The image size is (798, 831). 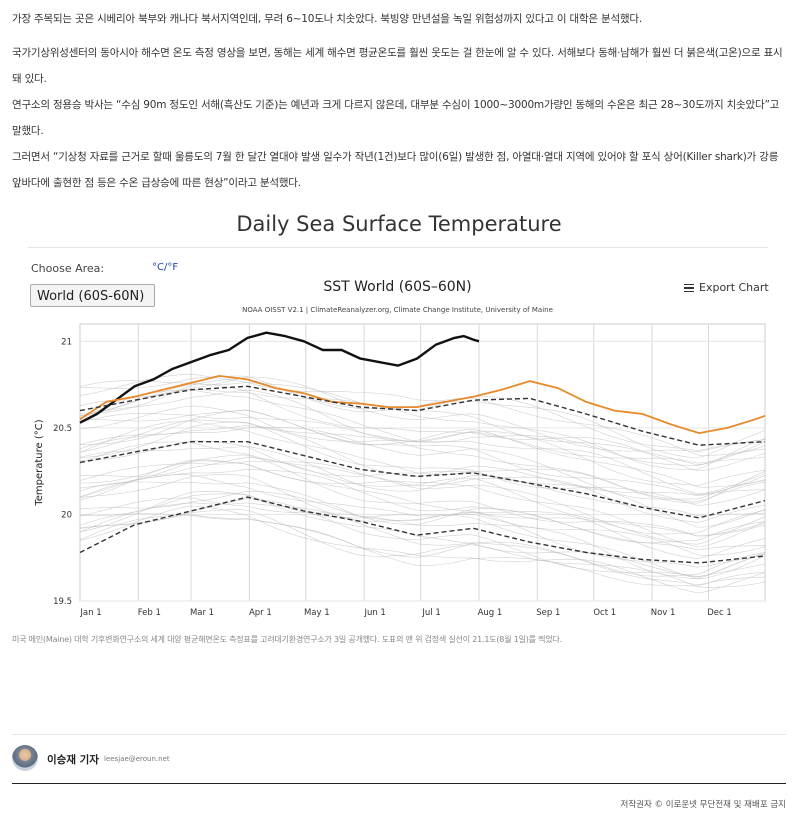 What do you see at coordinates (68, 268) in the screenshot?
I see `choose-area-label: Choose Area:` at bounding box center [68, 268].